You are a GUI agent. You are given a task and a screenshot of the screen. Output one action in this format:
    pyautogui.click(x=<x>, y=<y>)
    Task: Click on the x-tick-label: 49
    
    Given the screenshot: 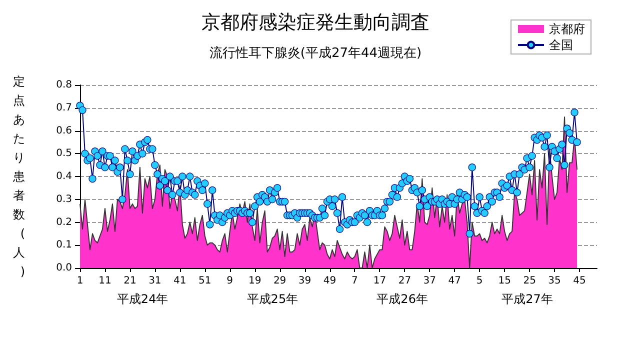 What is the action you would take?
    pyautogui.click(x=329, y=281)
    